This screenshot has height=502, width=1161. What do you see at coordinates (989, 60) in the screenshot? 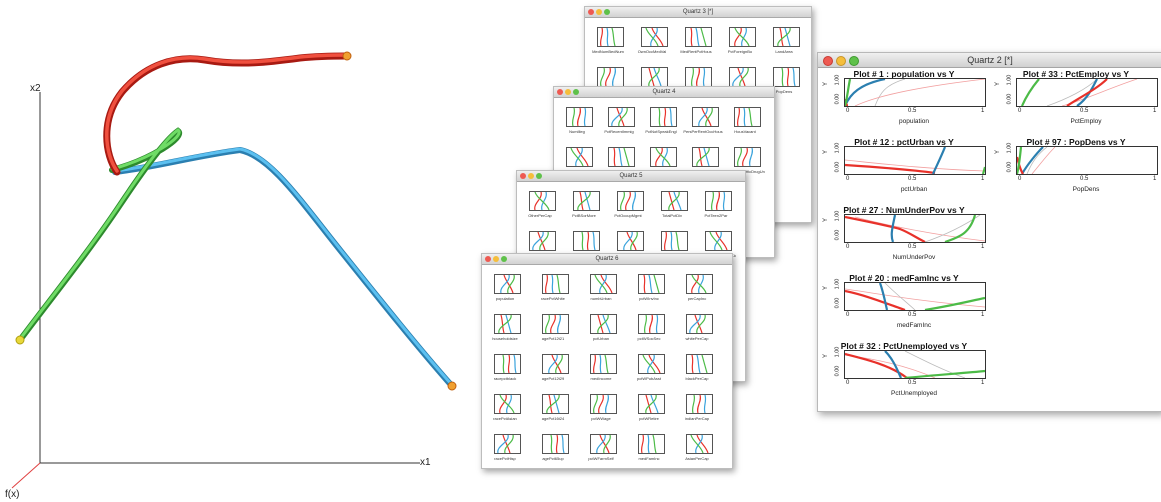
I see `quartz-2-titlebar: Quartz 2 [*]` at bounding box center [989, 60].